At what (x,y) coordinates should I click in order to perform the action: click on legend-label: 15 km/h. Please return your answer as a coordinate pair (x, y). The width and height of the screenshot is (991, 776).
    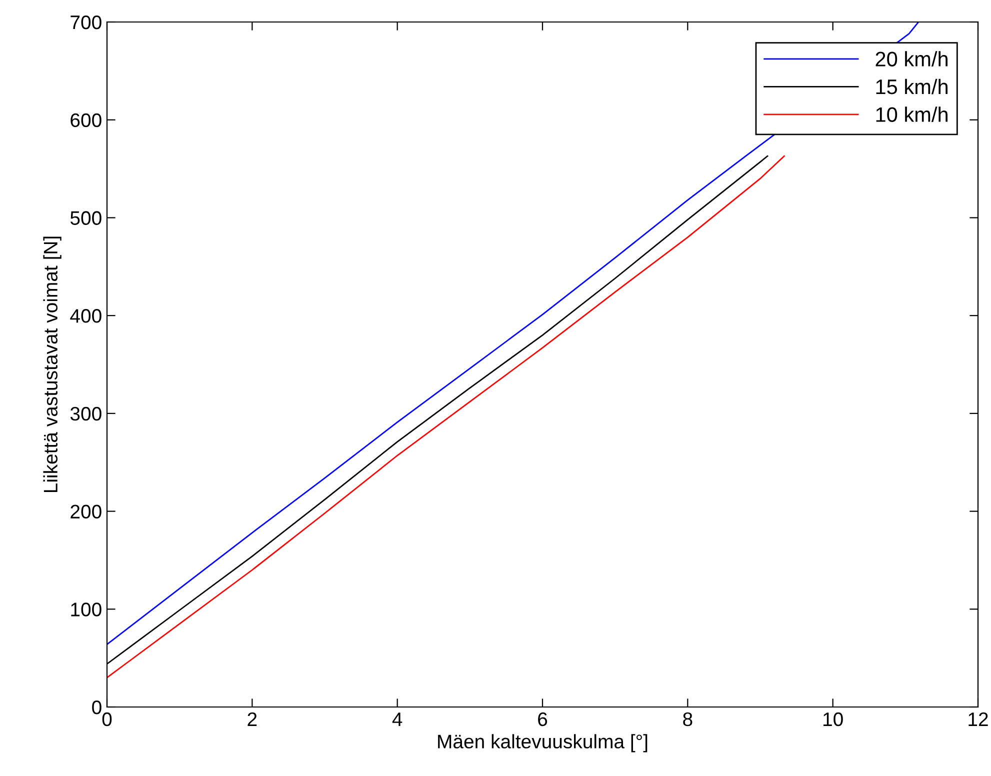
    Looking at the image, I should click on (912, 86).